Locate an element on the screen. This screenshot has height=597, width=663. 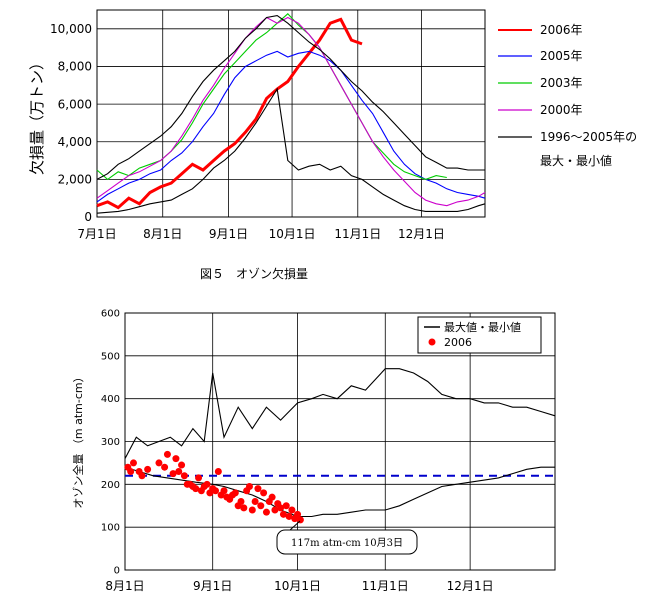
chart2-y-tick: 600 is located at coordinates (110, 314).